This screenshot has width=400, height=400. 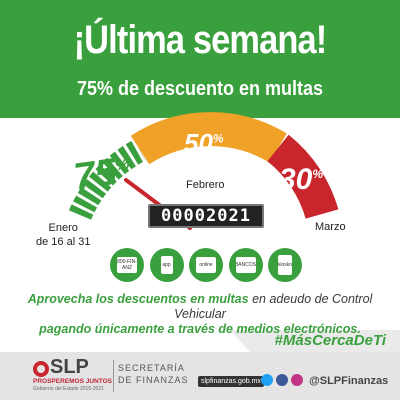 I want to click on secretaria-name: SECRETARÍA DE FINANZAS, so click(x=153, y=374).